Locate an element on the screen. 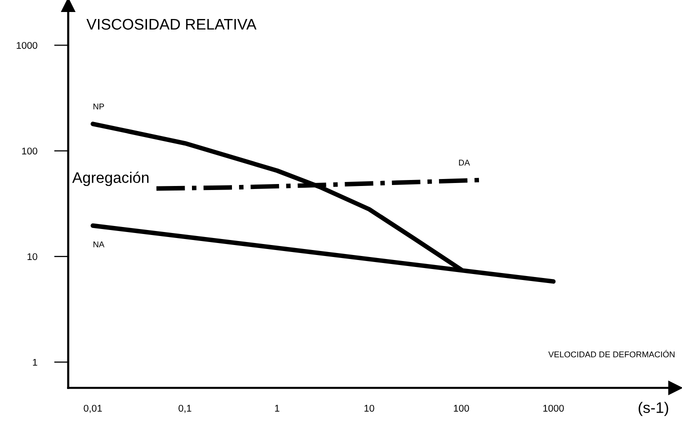 The image size is (682, 423). y-axis-title: VISCOSIDAD RELATIVA is located at coordinates (171, 24).